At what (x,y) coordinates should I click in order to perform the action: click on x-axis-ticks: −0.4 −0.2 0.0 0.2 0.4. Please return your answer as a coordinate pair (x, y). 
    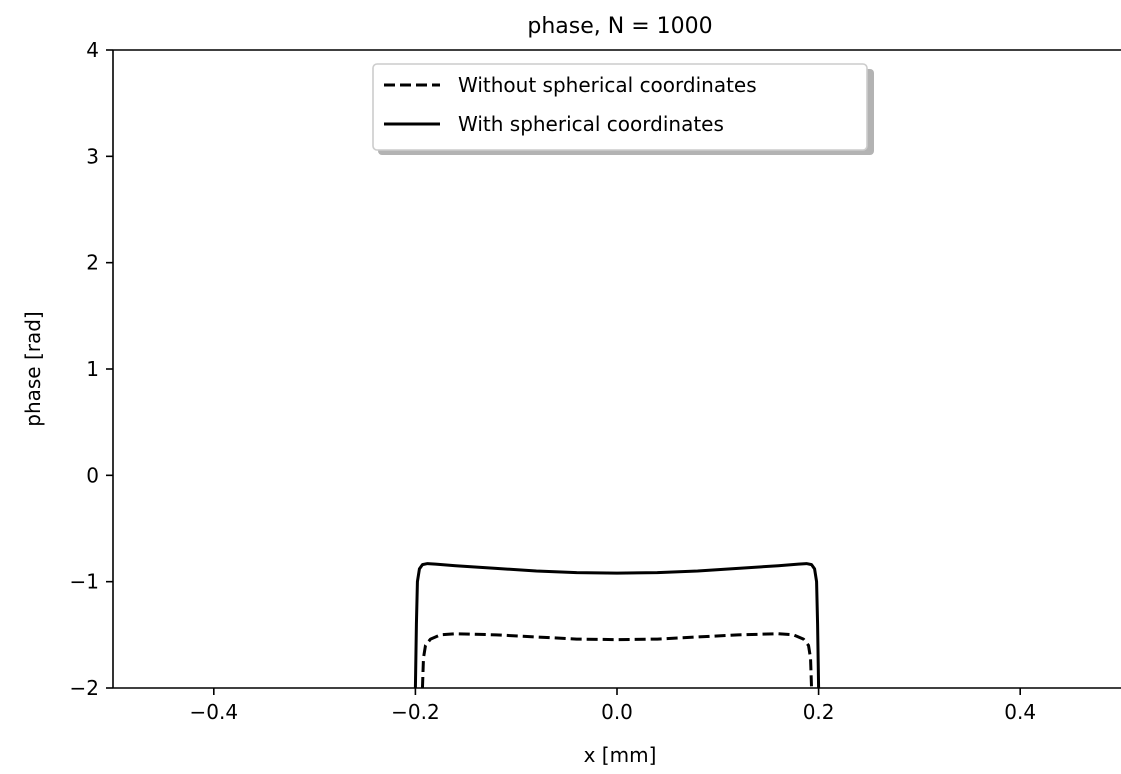
    Looking at the image, I should click on (613, 706).